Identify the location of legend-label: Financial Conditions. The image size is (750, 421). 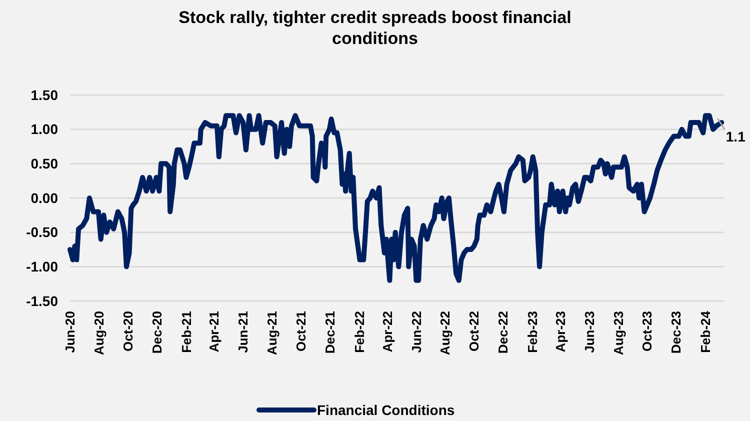
(386, 410).